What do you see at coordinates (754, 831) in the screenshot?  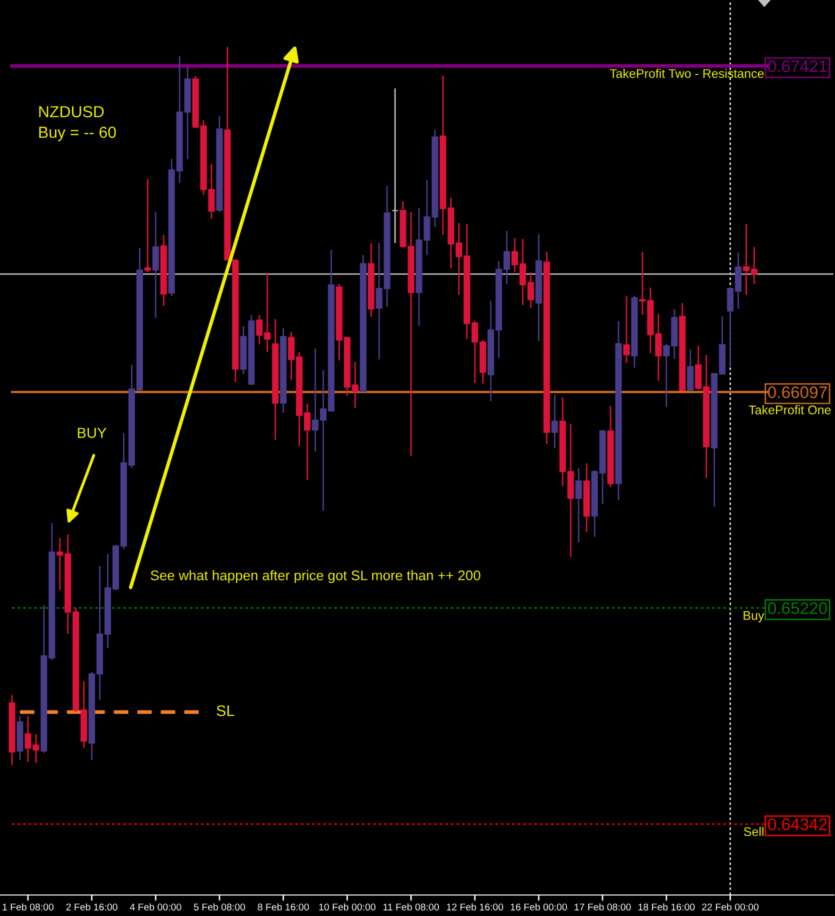 I see `ref-line-label: Sell` at bounding box center [754, 831].